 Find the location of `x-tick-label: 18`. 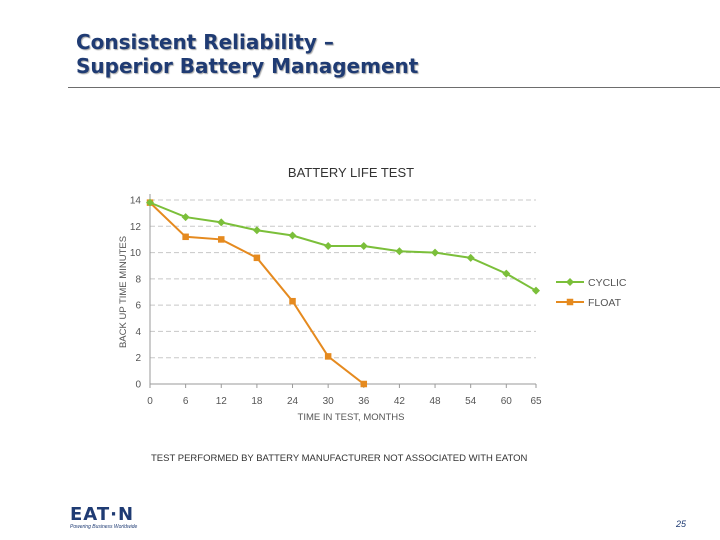

x-tick-label: 18 is located at coordinates (257, 401).